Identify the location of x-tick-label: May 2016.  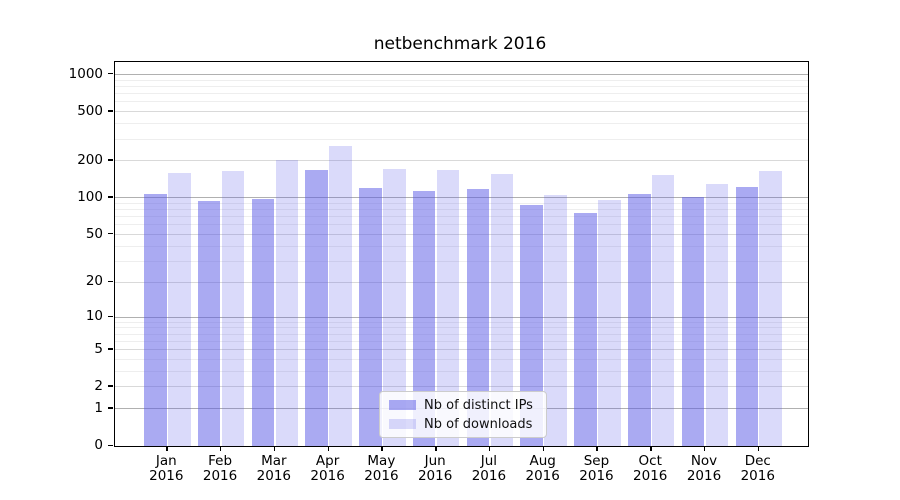
(381, 468).